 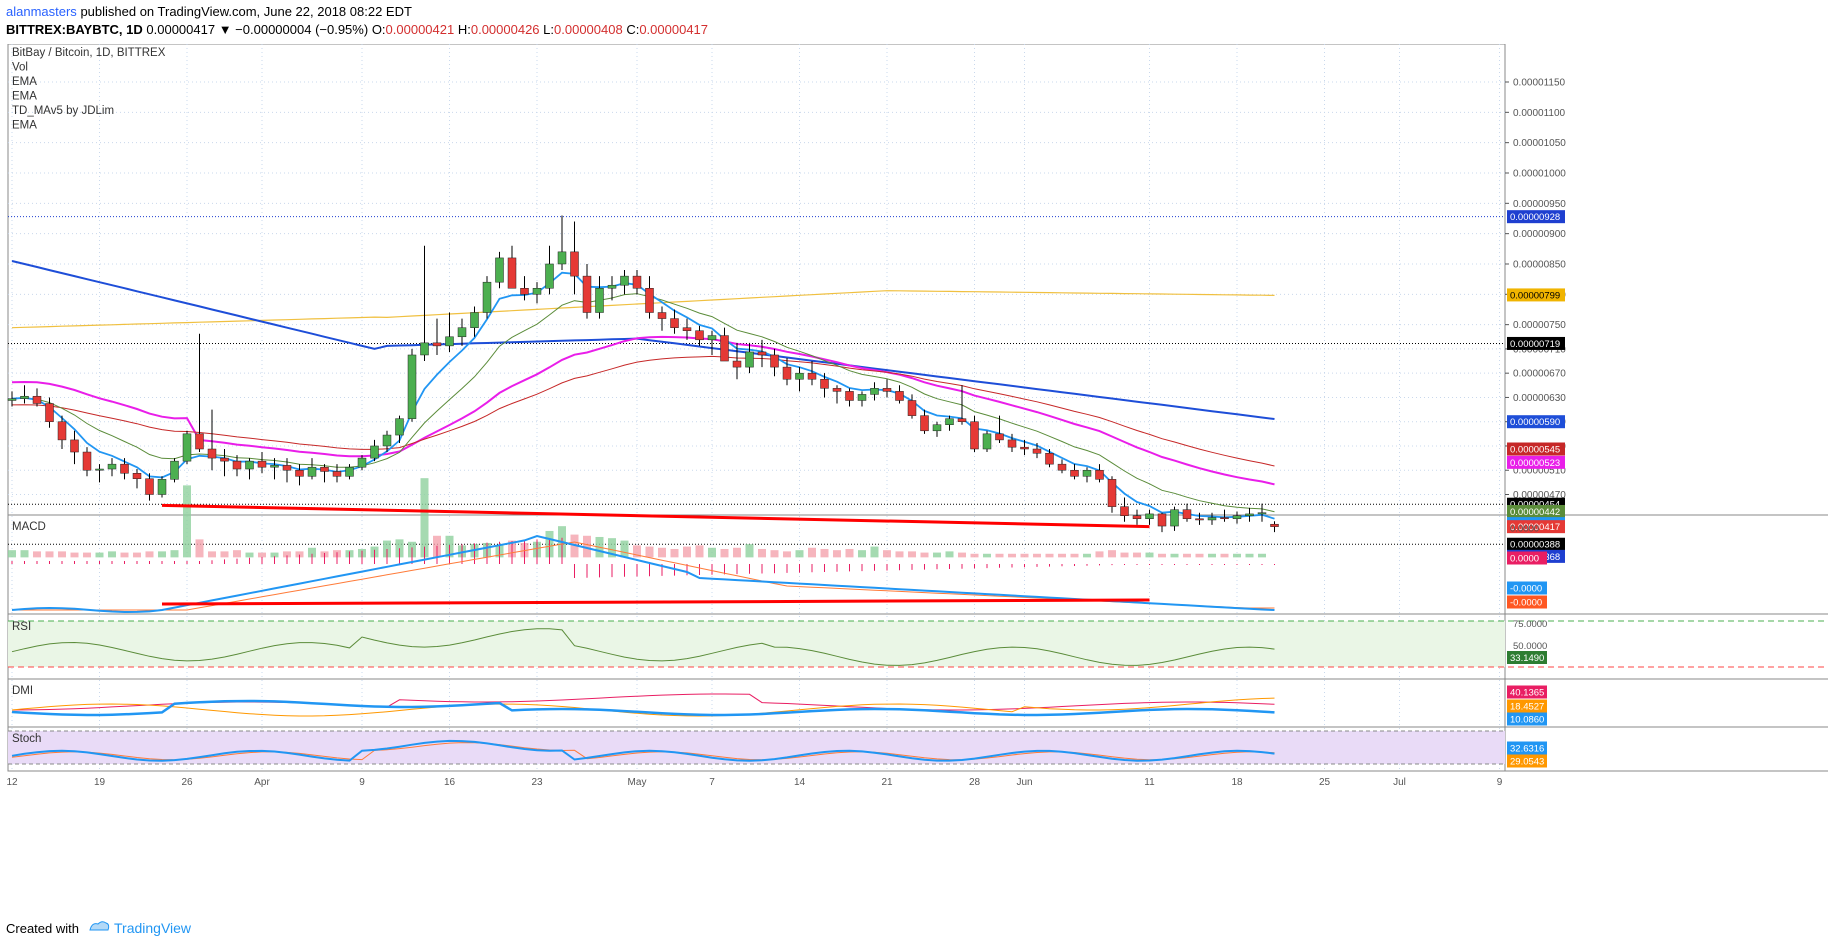 I want to click on yellow-ma-line, so click(x=643, y=309).